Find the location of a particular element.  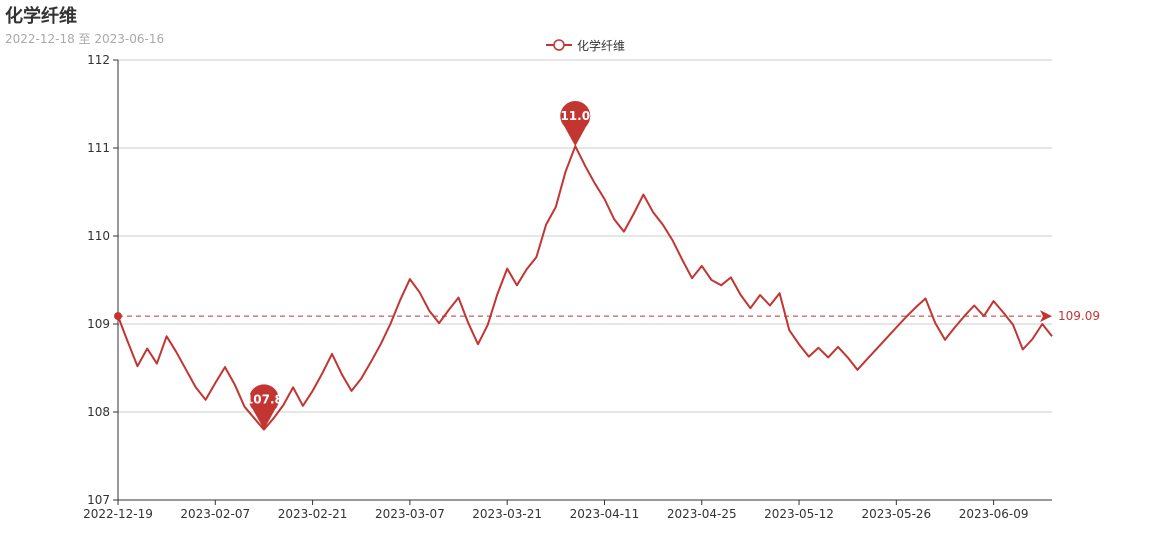

legend-label: 化学纤维 is located at coordinates (601, 45).